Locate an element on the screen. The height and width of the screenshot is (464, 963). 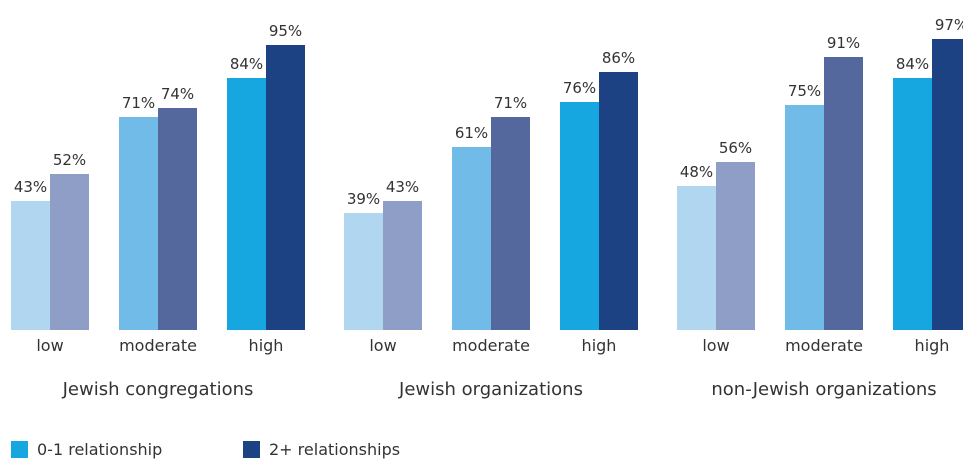
data-label-jewish-organizations-high-0-1-relationship: 76% is located at coordinates (579, 88).